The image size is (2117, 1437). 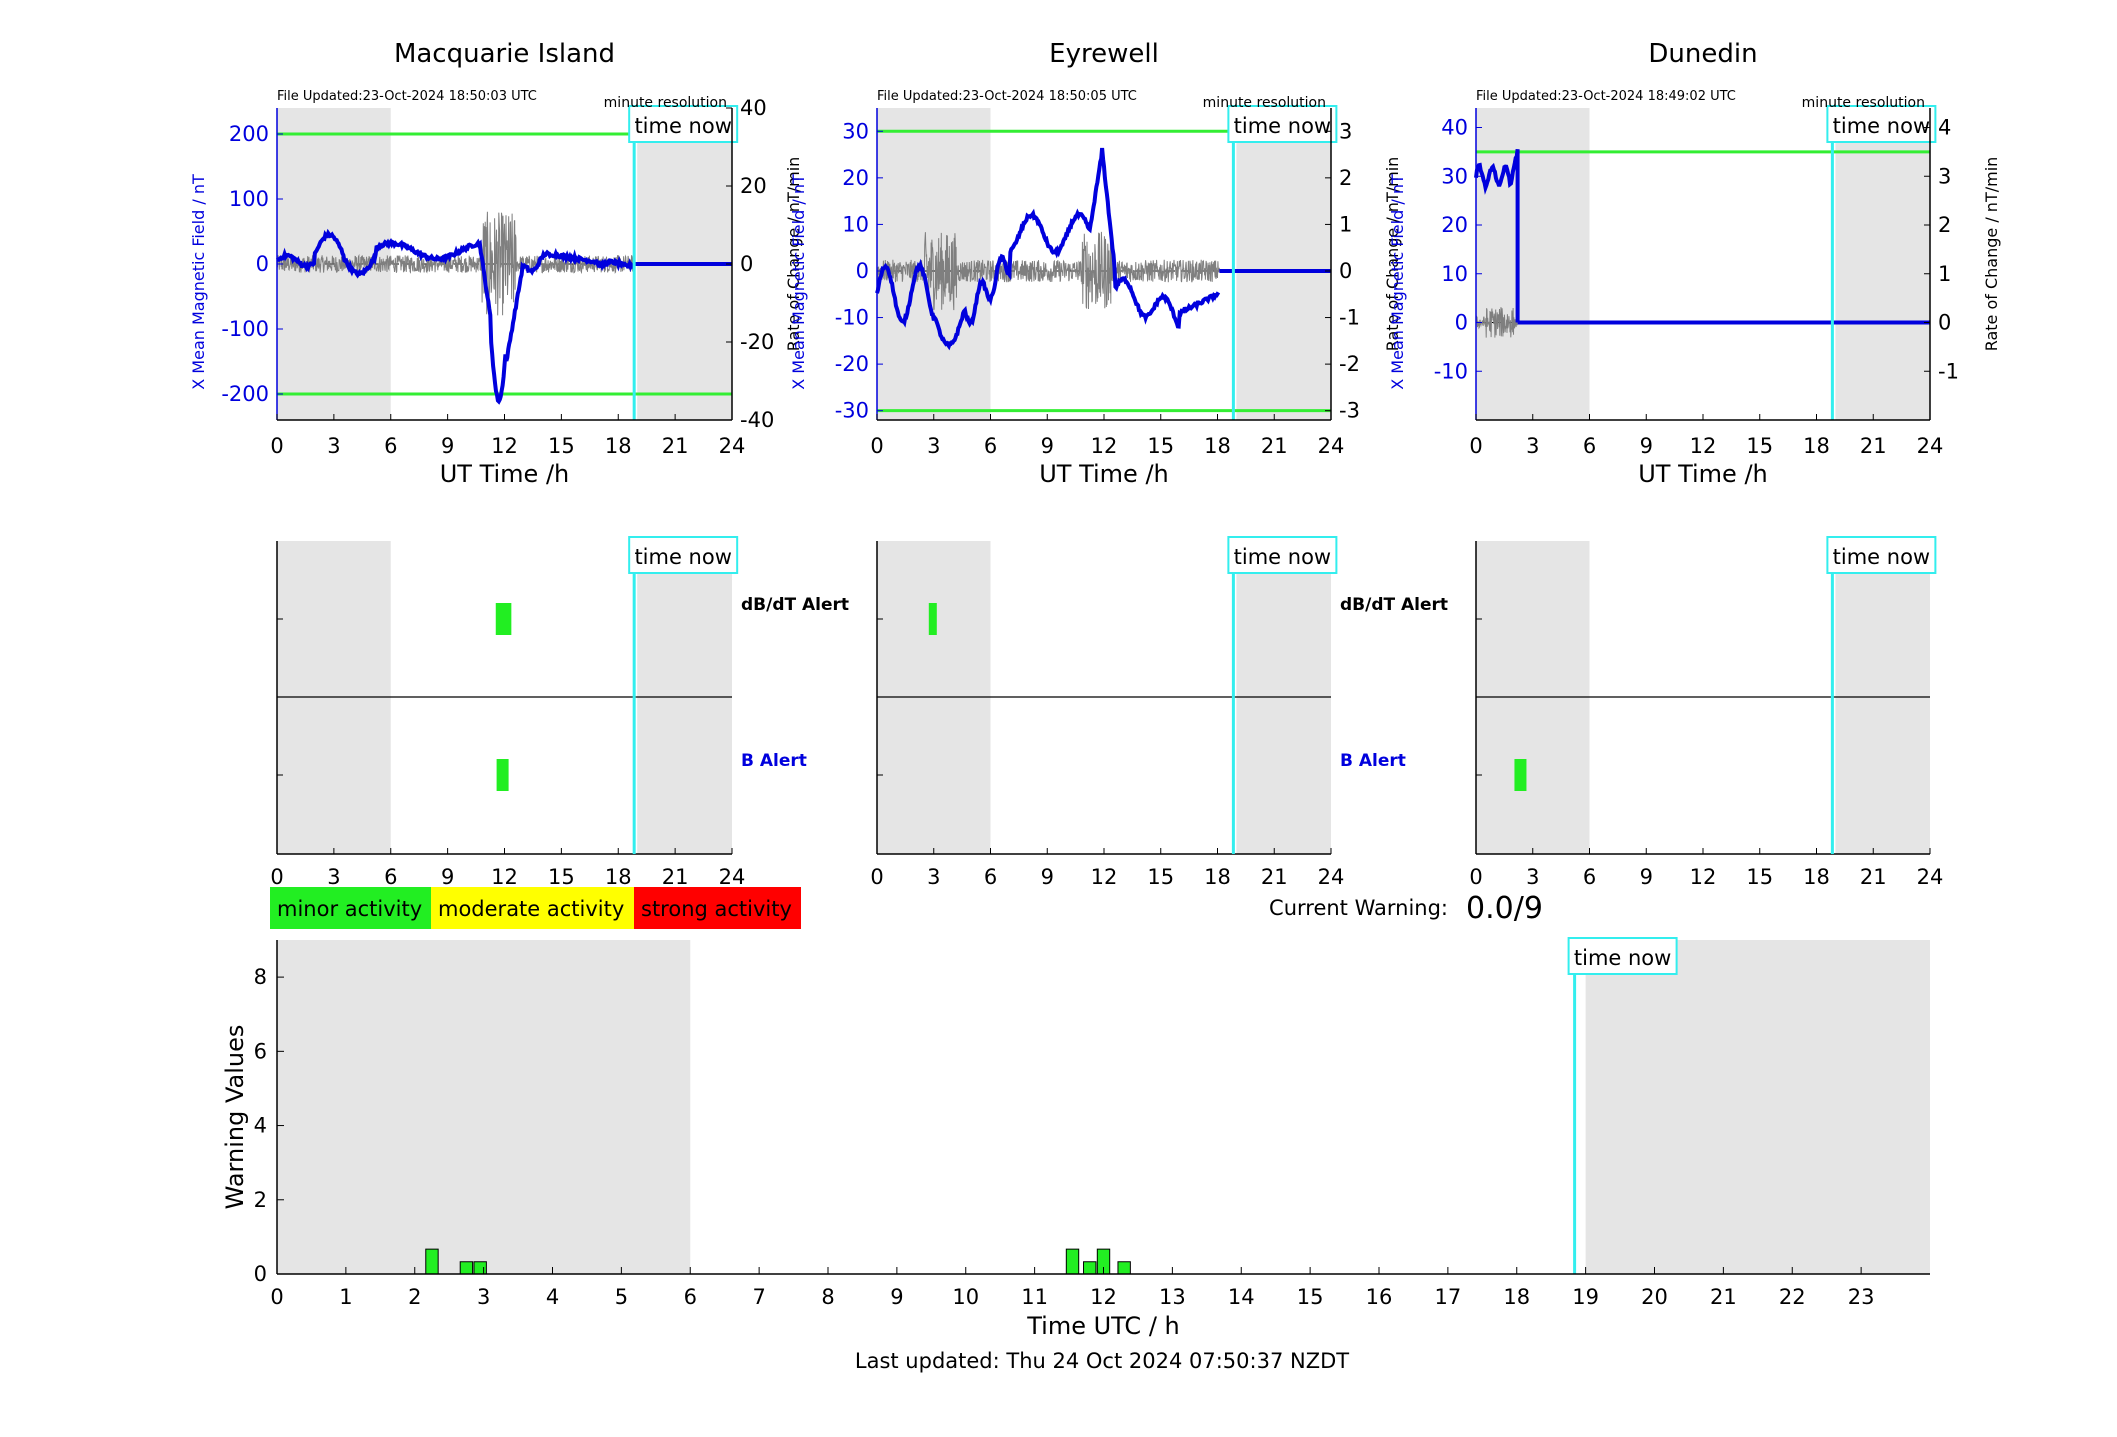 I want to click on current-warning-label: Current Warning:, so click(x=1358, y=908).